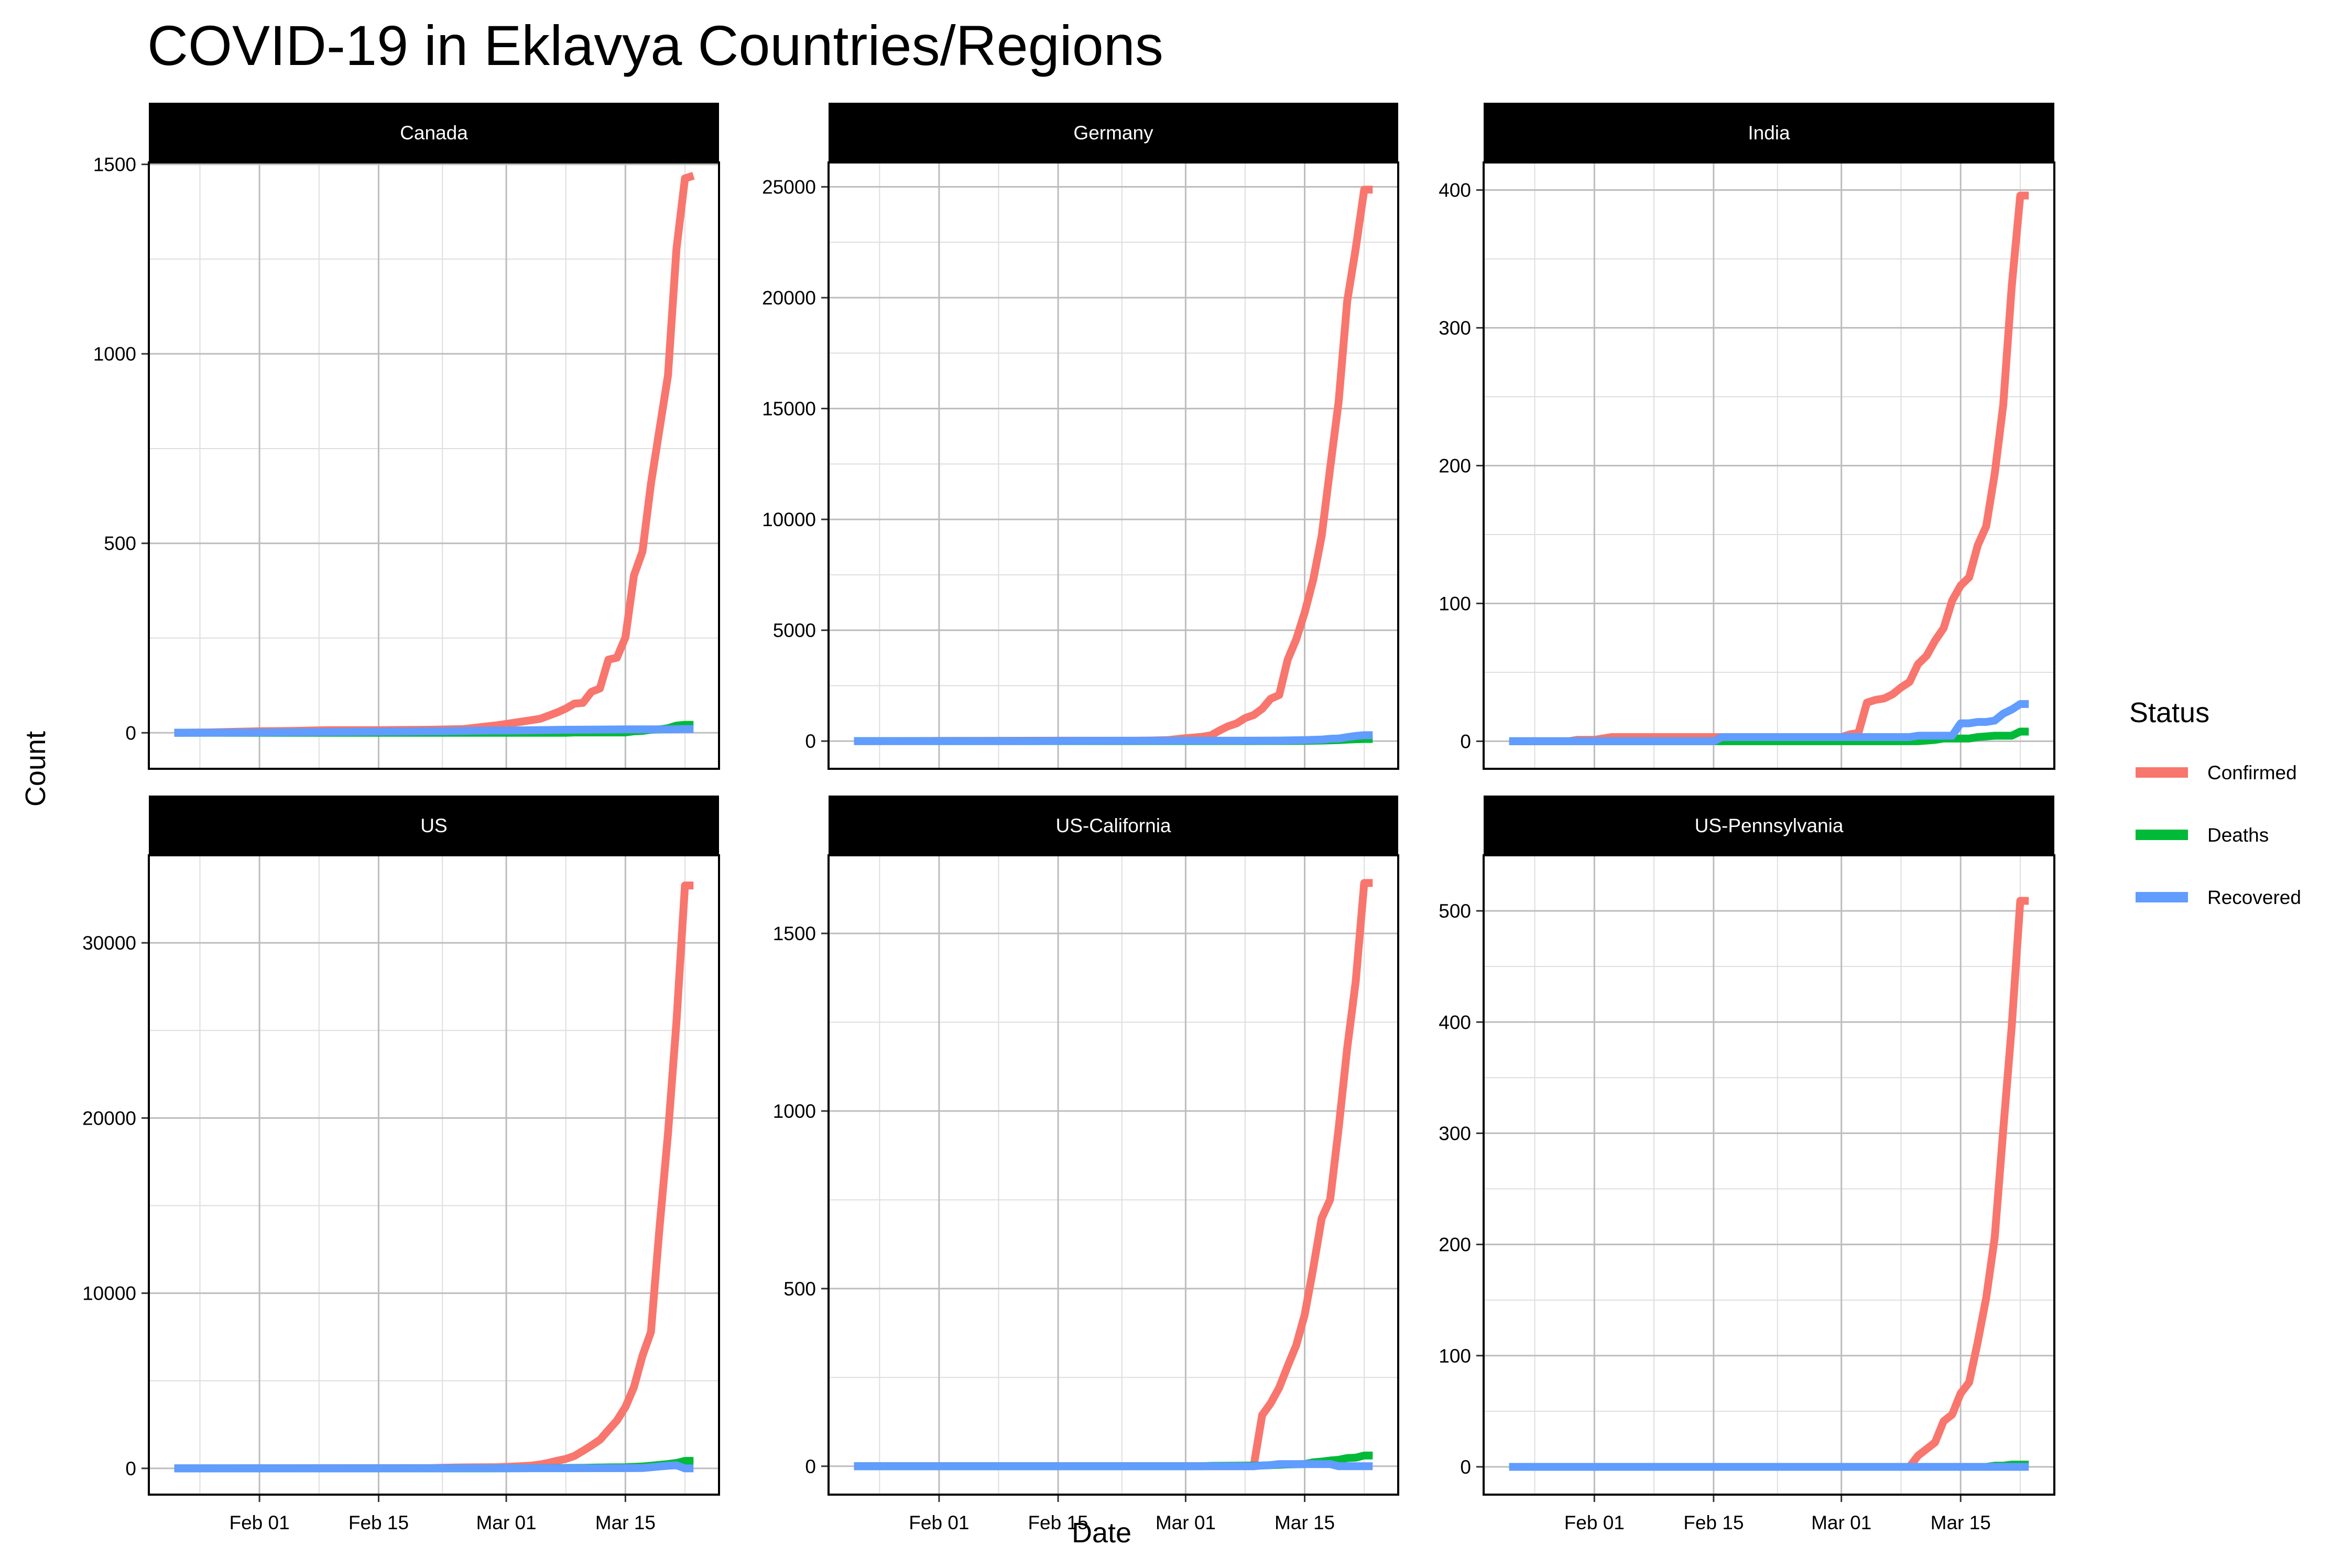 This screenshot has width=2352, height=1568. What do you see at coordinates (655, 45) in the screenshot?
I see `chart-title: COVID-19 in Eklavya Countries/Regions` at bounding box center [655, 45].